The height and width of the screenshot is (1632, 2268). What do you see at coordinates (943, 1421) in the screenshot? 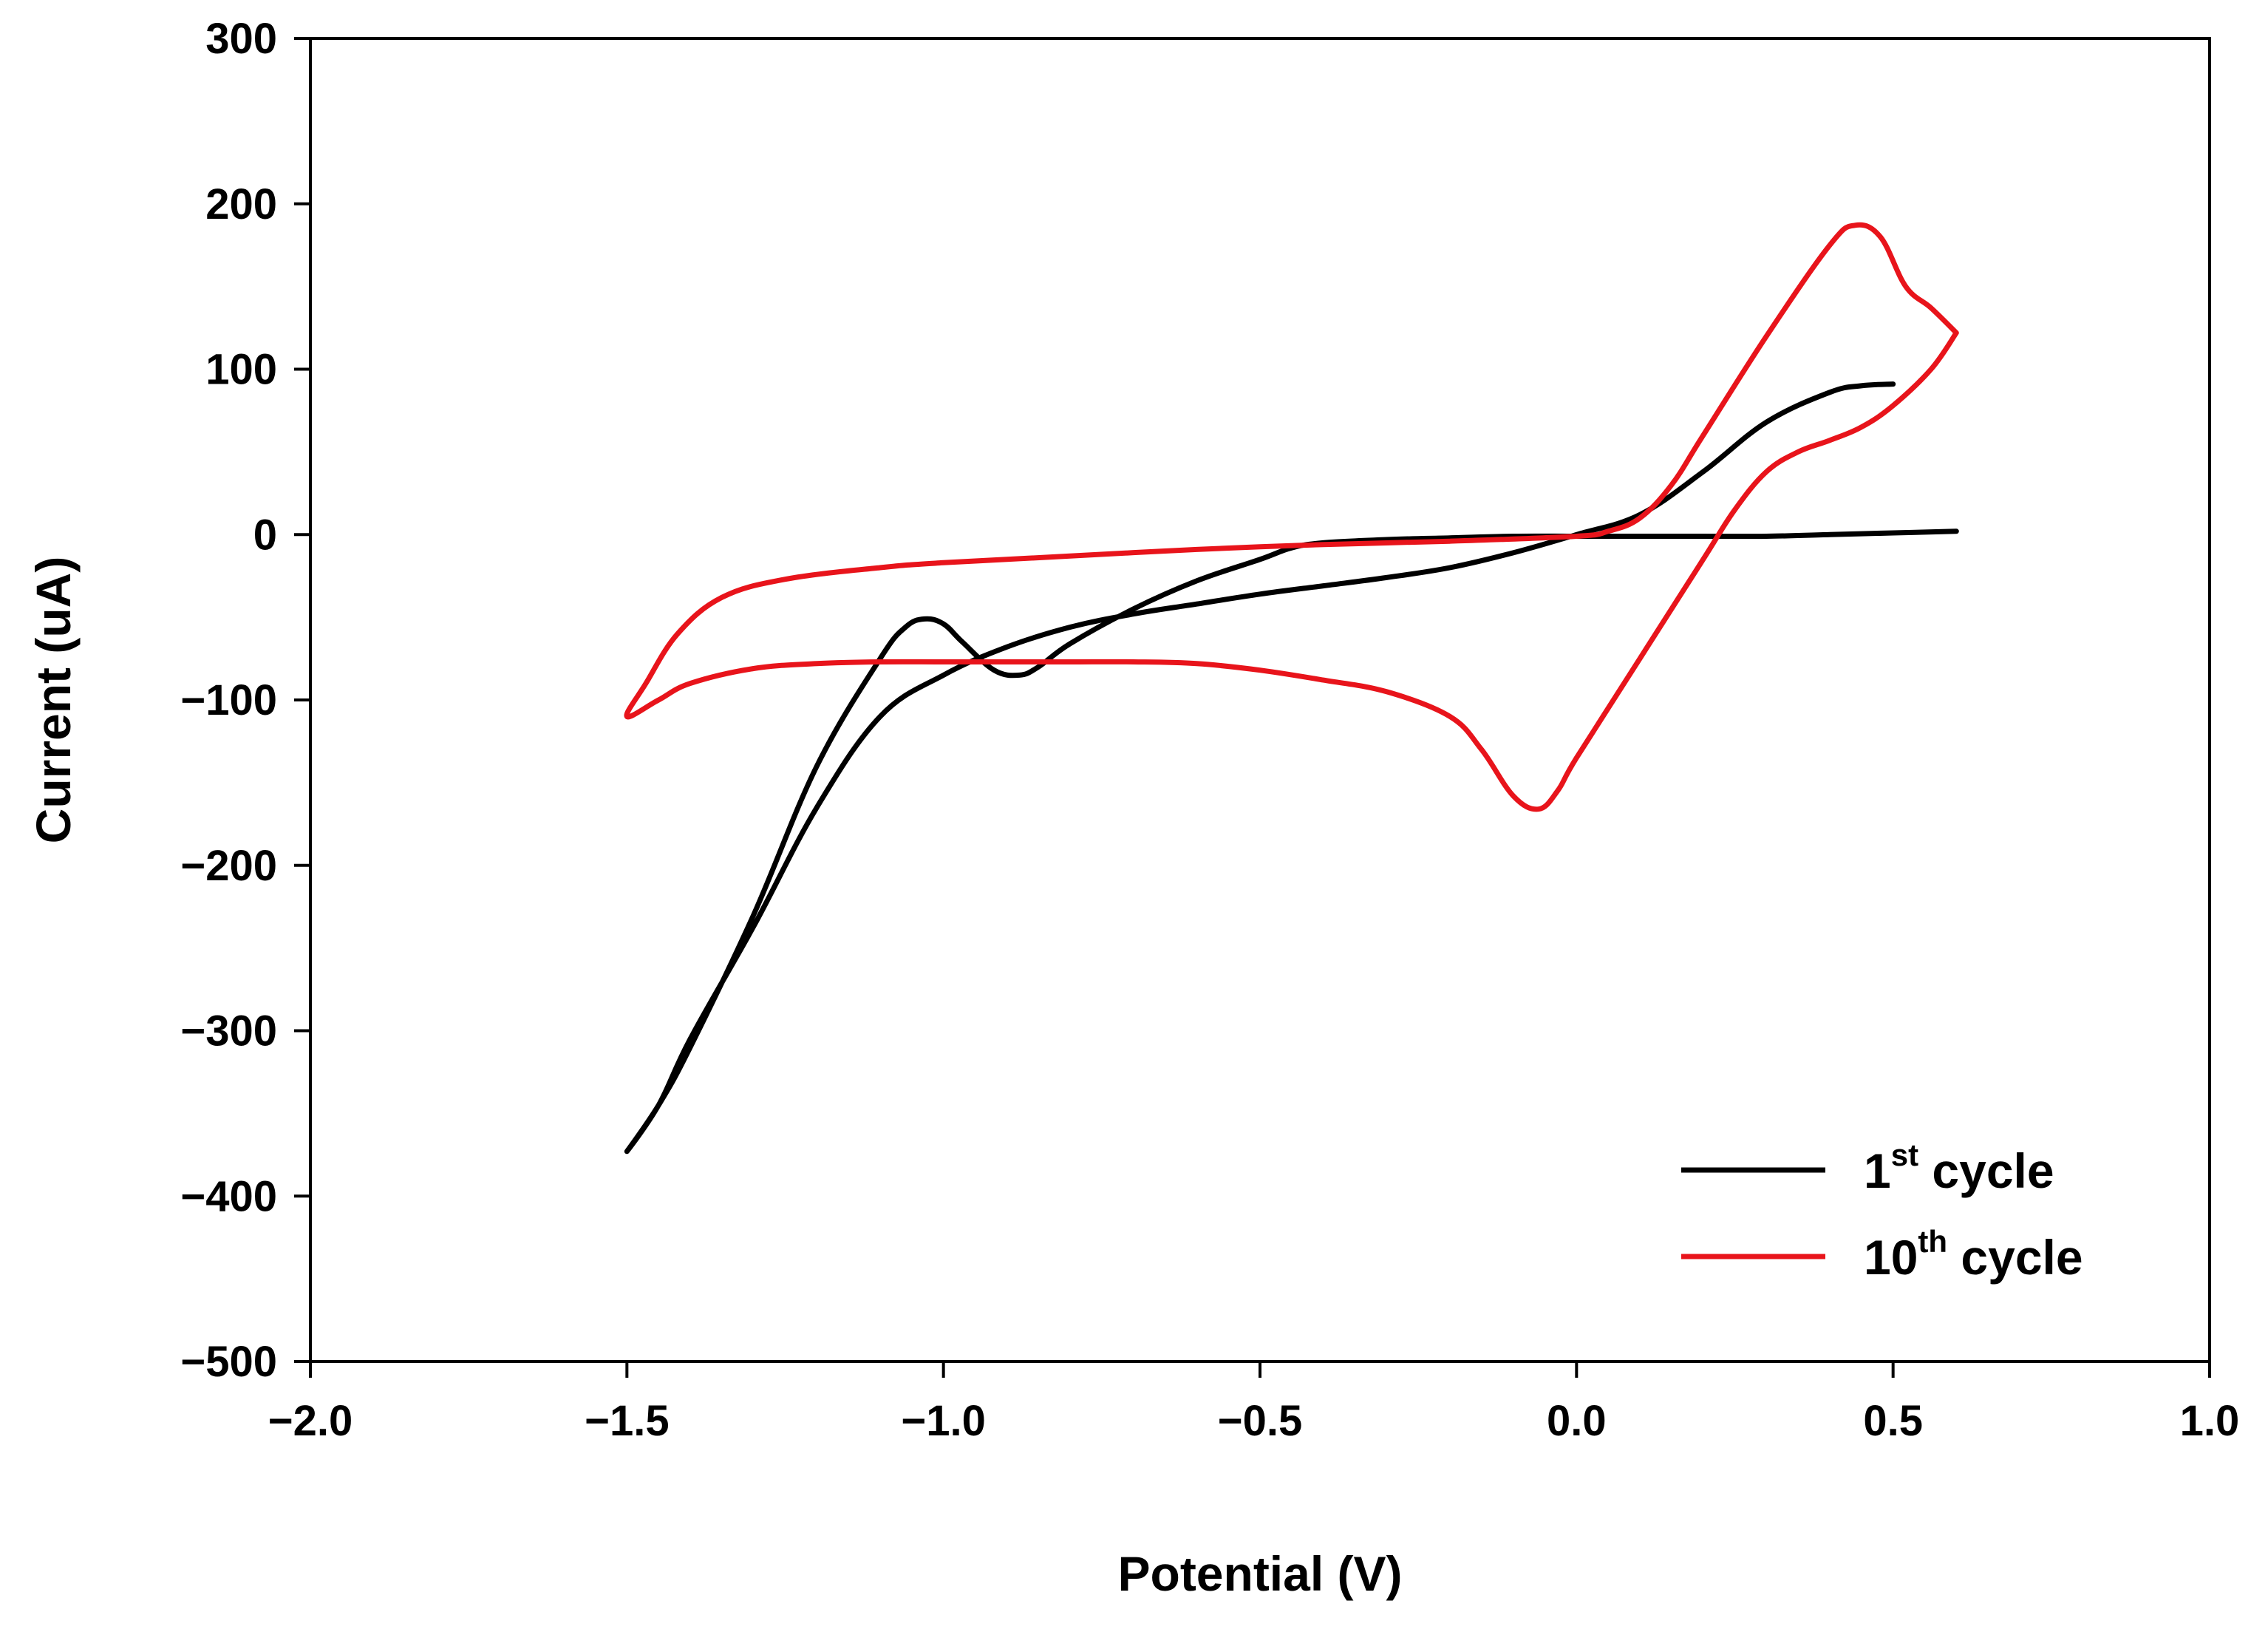
I see `x-tick-label: −1.0` at bounding box center [943, 1421].